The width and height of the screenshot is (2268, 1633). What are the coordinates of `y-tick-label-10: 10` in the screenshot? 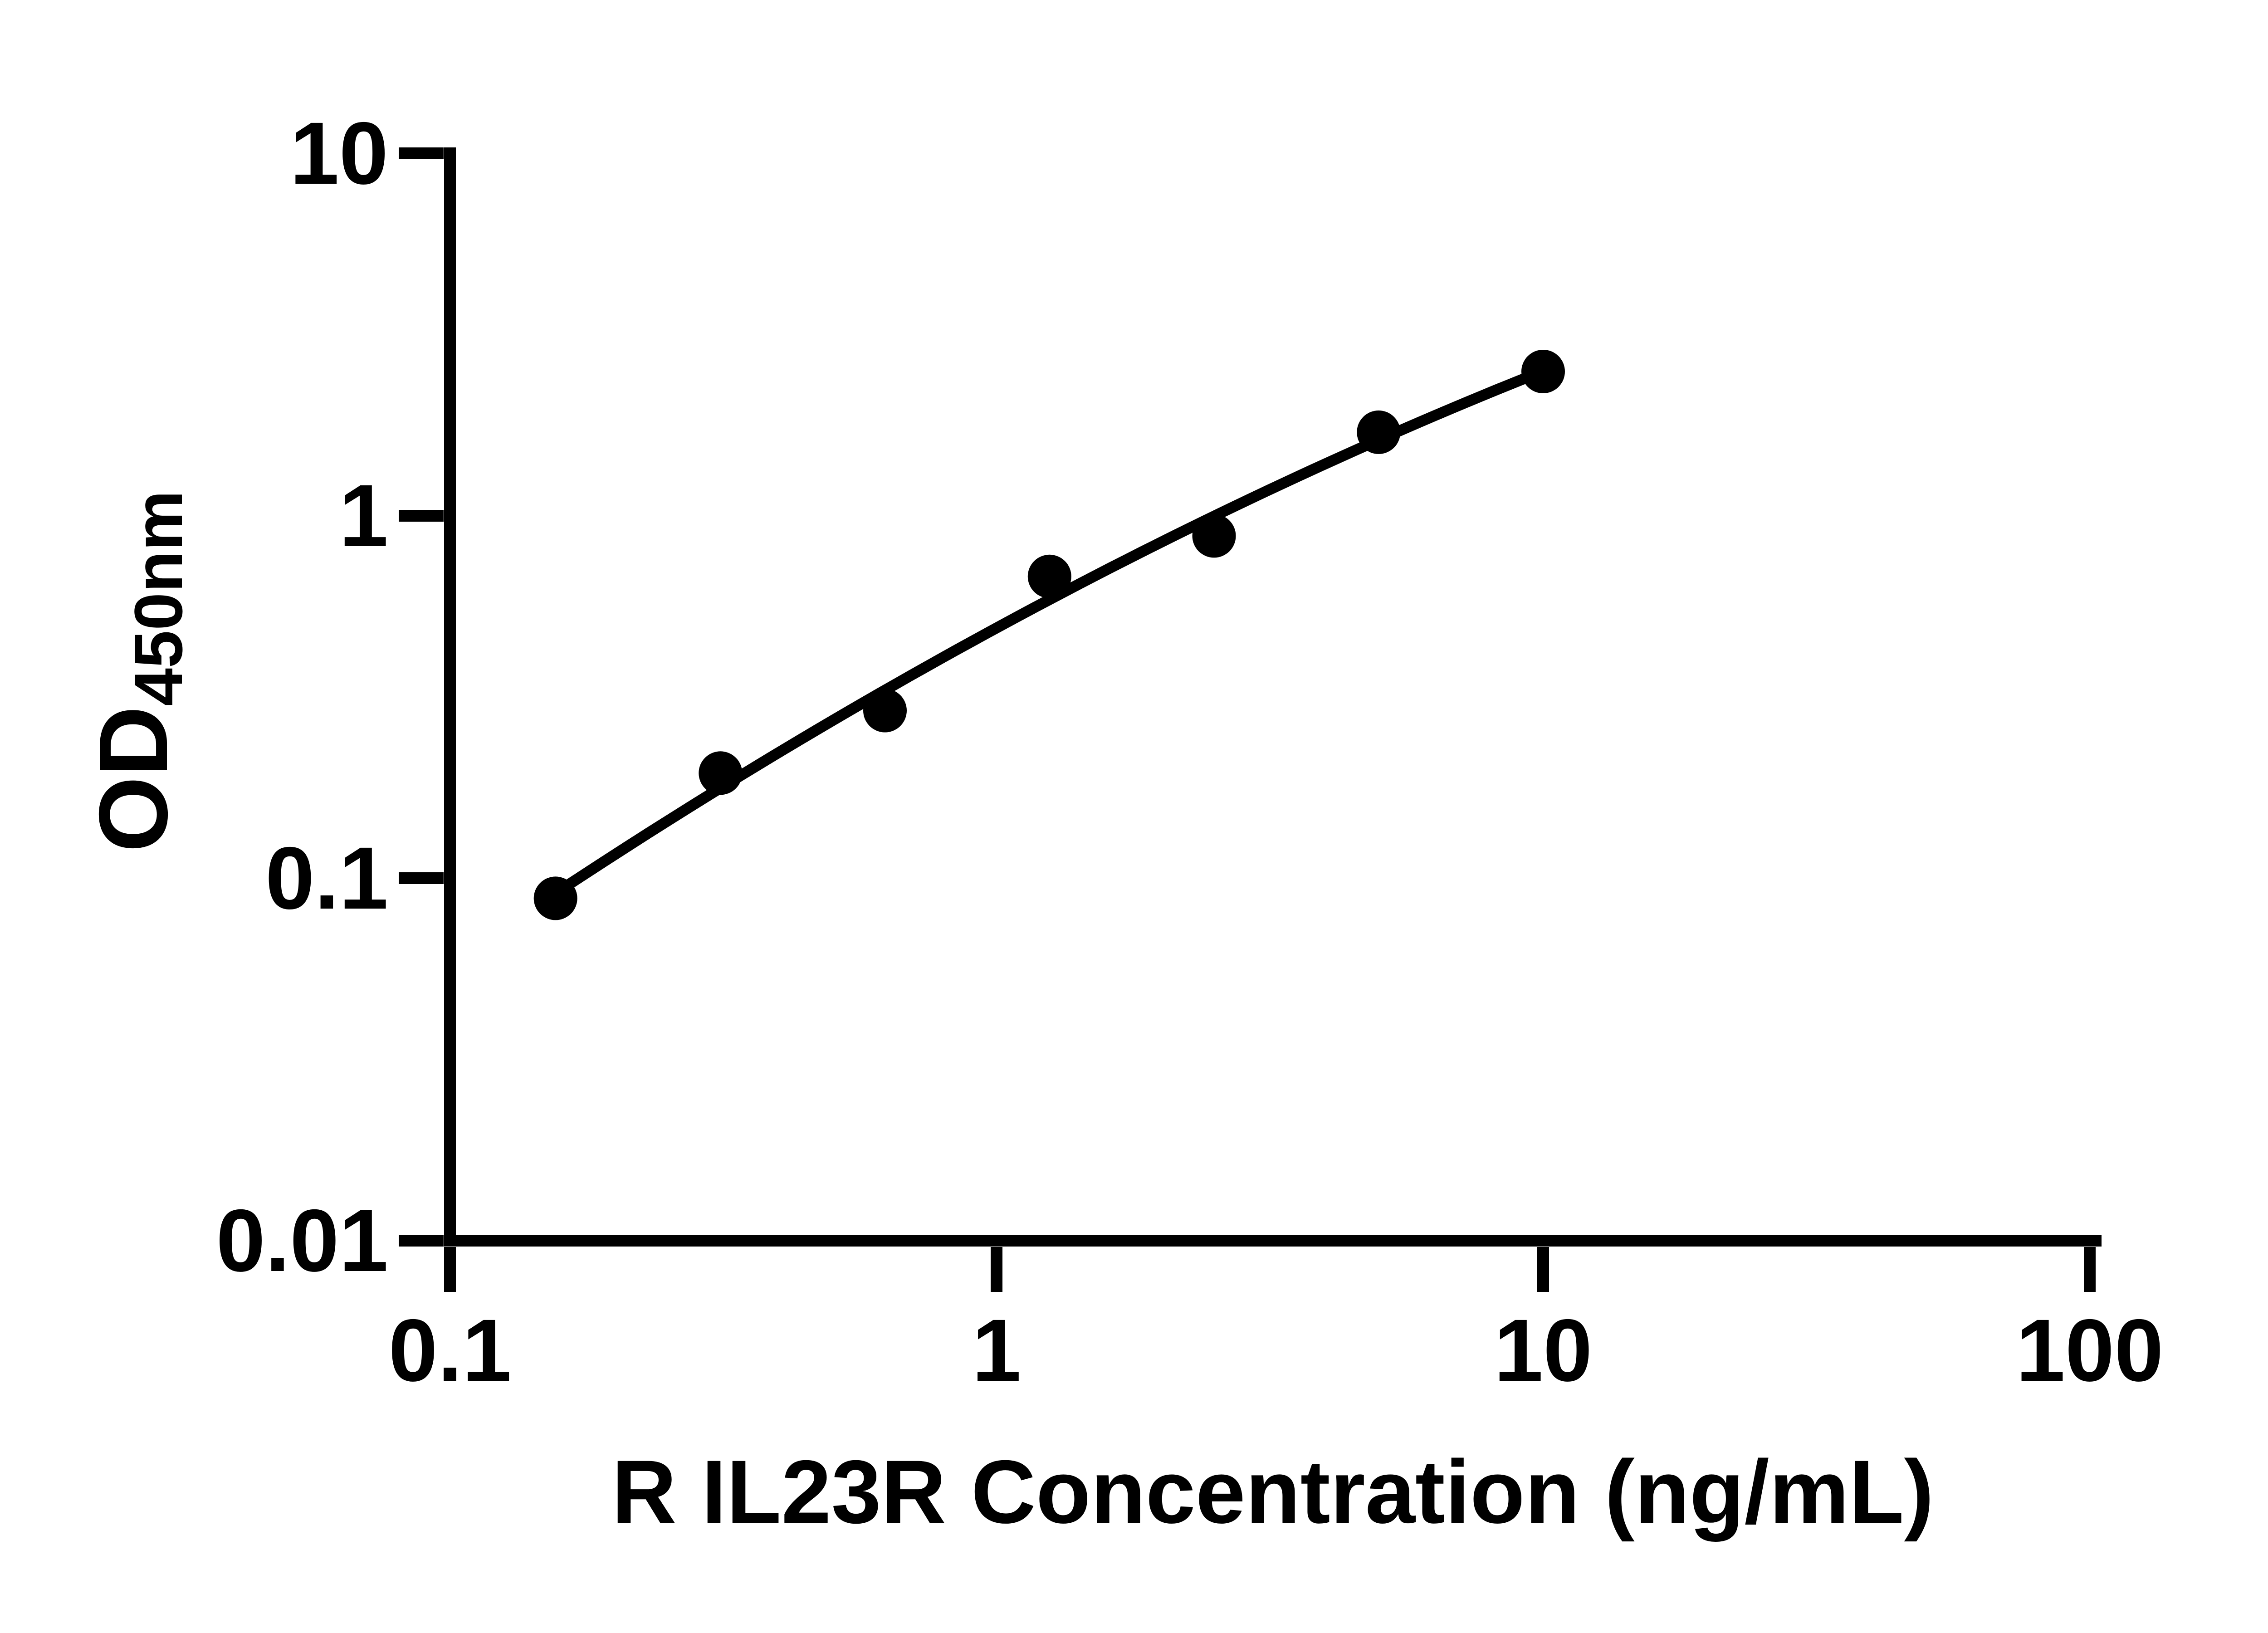 It's located at (339, 153).